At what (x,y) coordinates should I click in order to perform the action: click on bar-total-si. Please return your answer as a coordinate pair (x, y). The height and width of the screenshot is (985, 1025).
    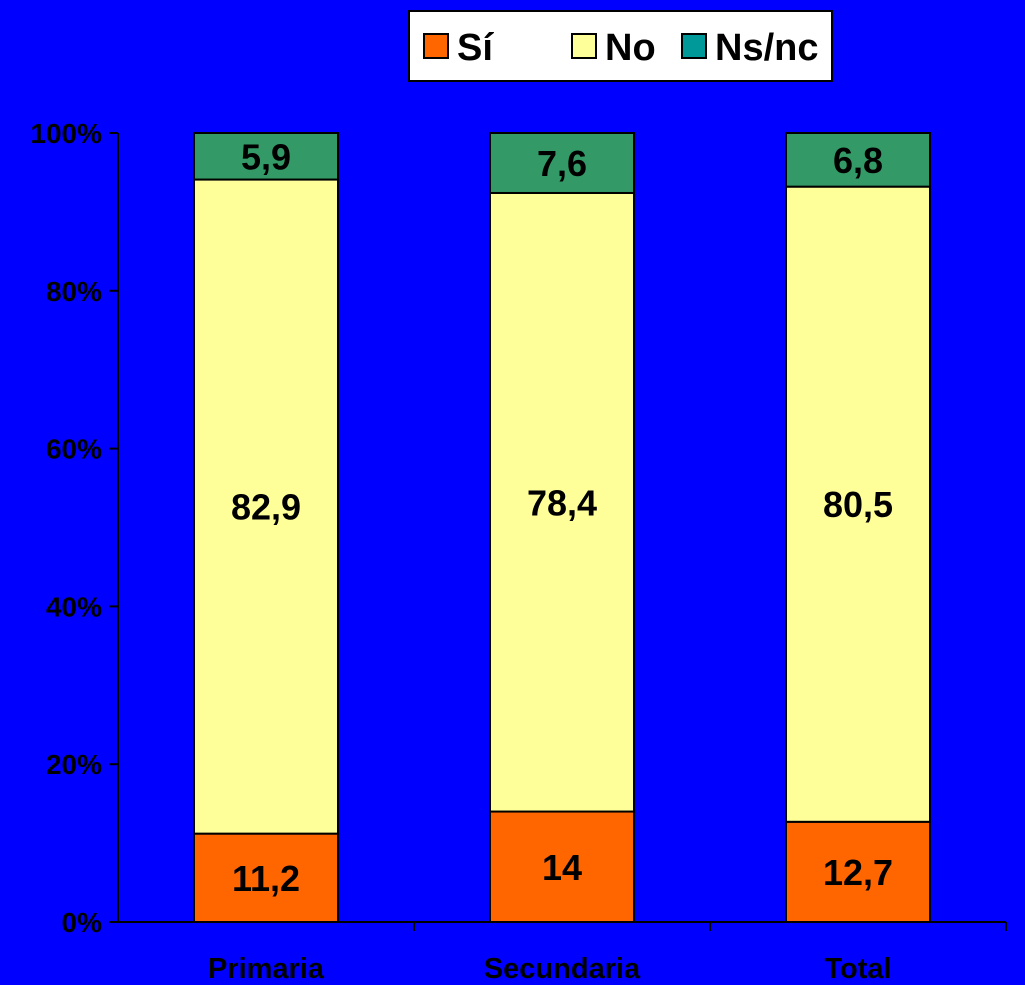
    Looking at the image, I should click on (858, 871).